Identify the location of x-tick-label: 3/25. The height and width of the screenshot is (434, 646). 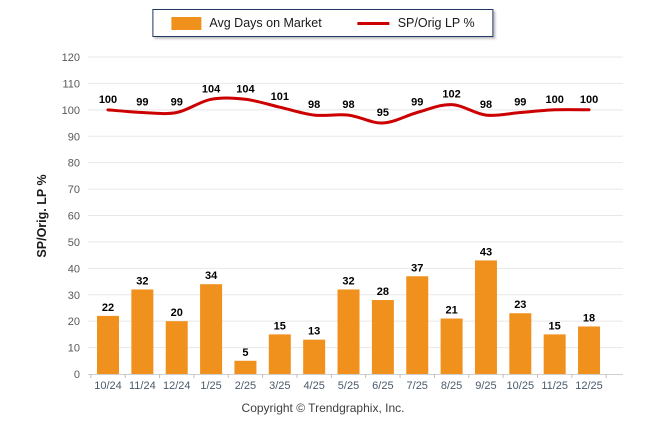
(279, 386).